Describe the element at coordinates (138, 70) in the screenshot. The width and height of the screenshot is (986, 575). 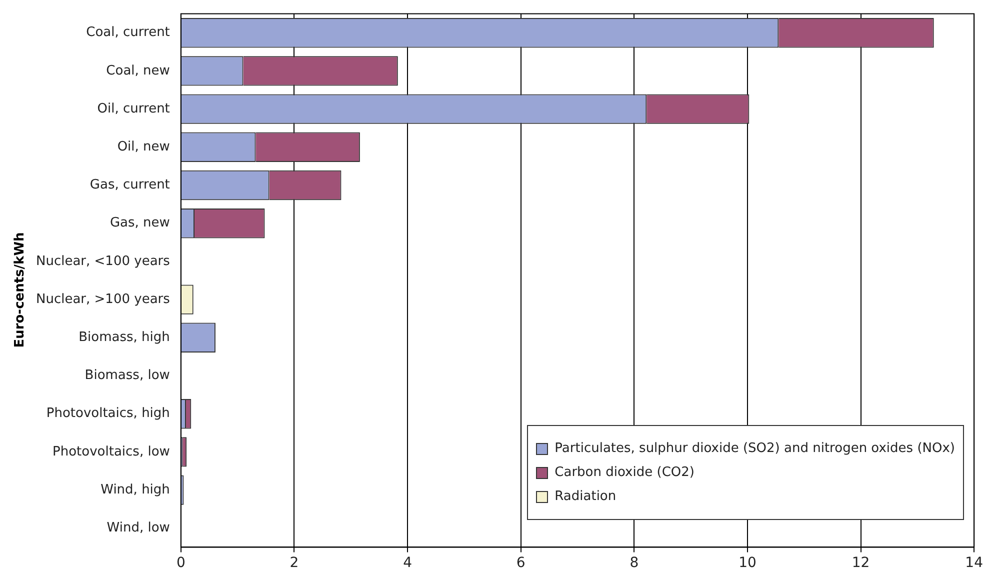
I see `y-tick-label: Coal, new` at that location.